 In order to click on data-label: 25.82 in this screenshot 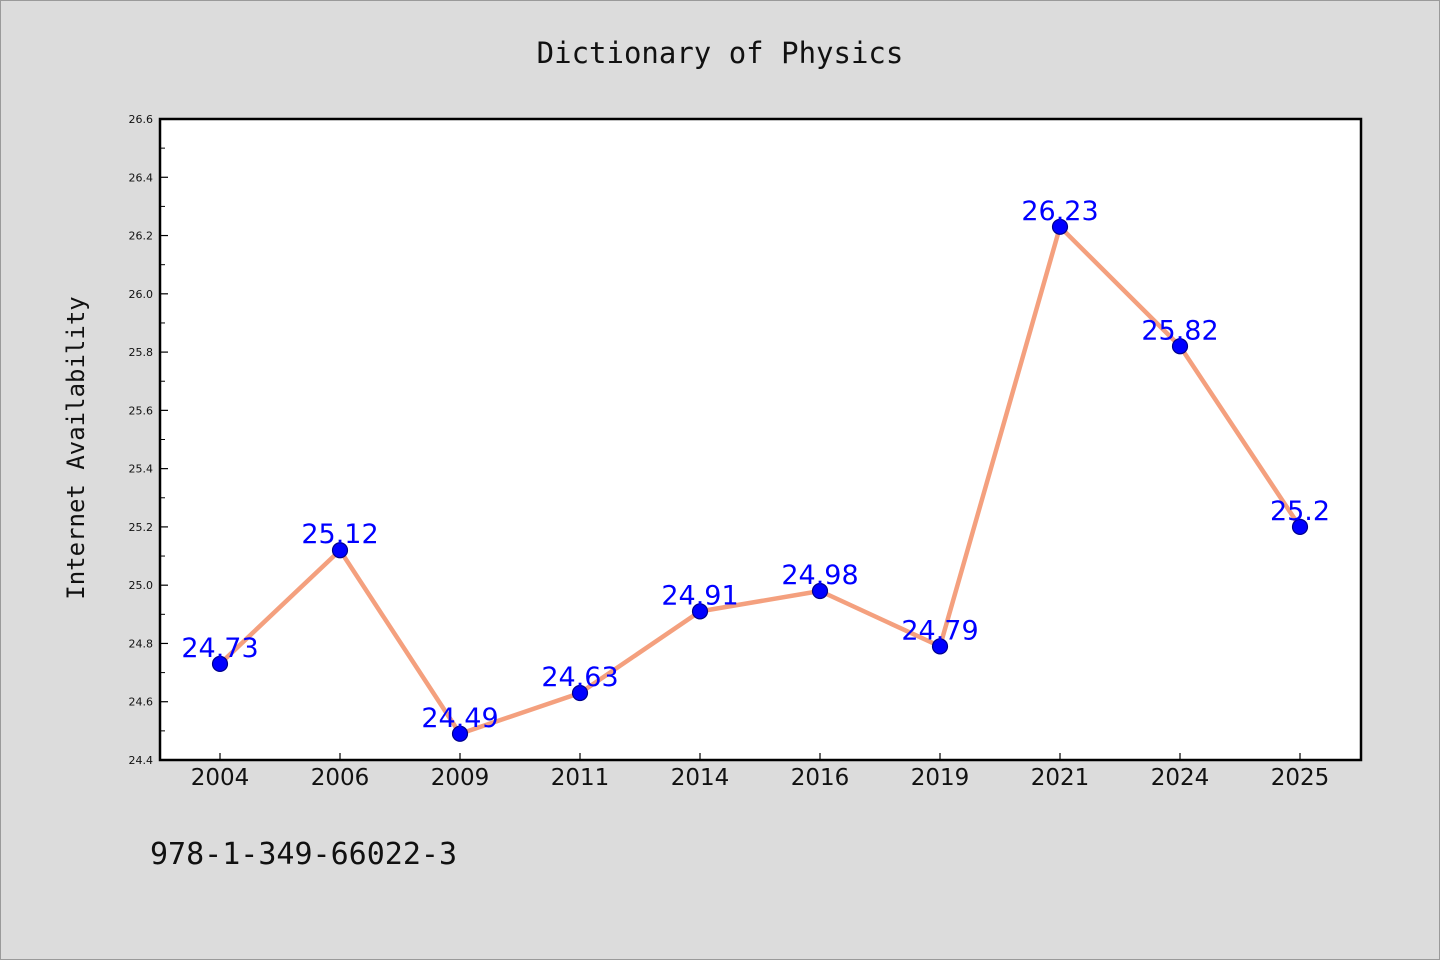, I will do `click(1179, 330)`.